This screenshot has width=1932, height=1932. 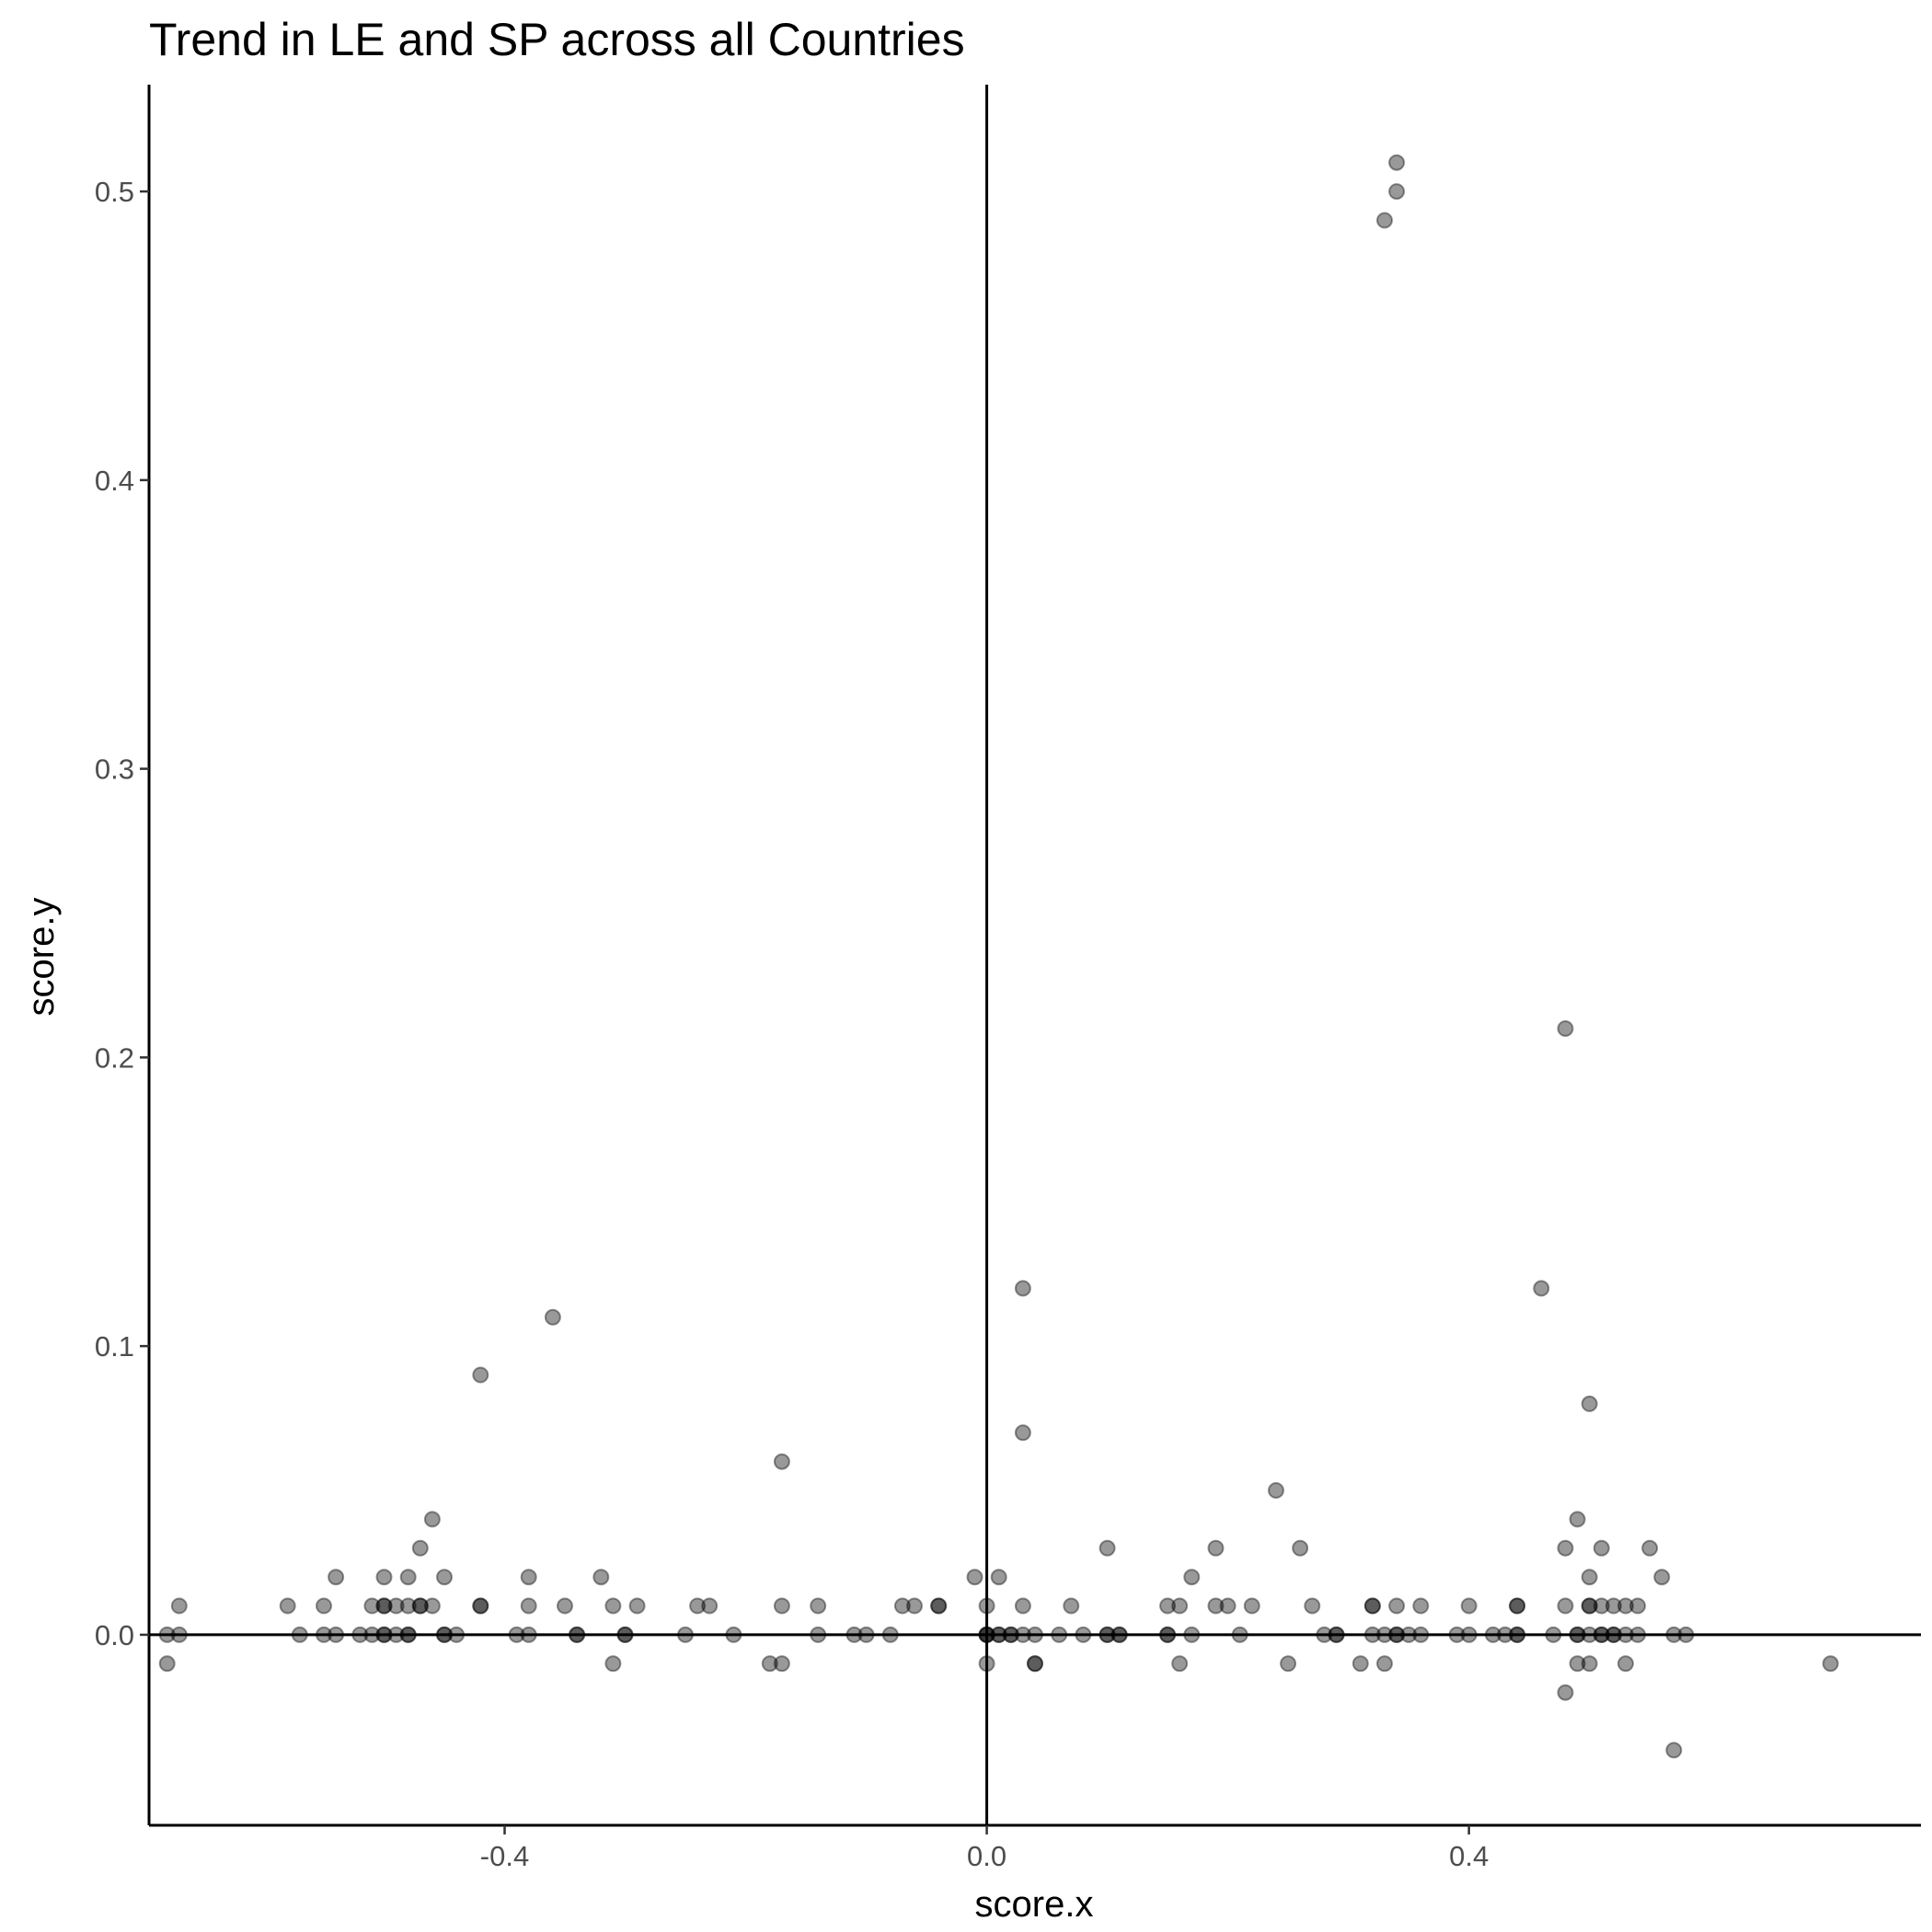 I want to click on chart-title: Trend in LE and SP across all Countries, so click(x=557, y=39).